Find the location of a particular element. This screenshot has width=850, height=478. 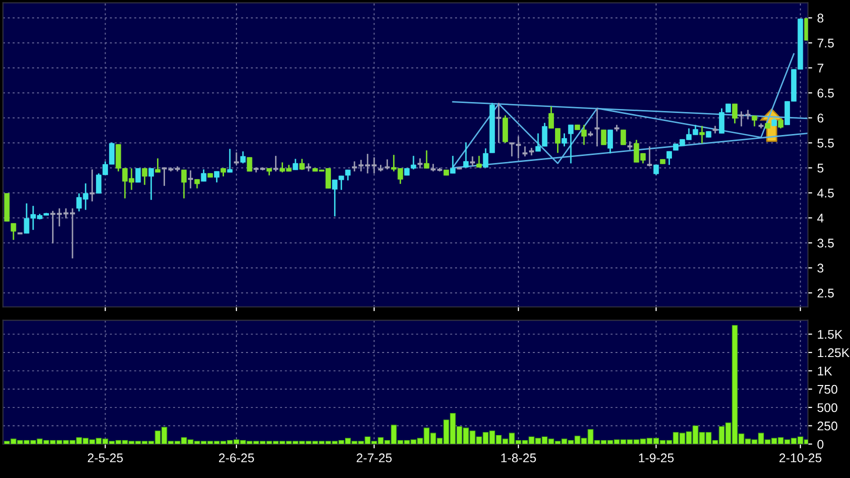

y-tick-label: 5 is located at coordinates (820, 168).